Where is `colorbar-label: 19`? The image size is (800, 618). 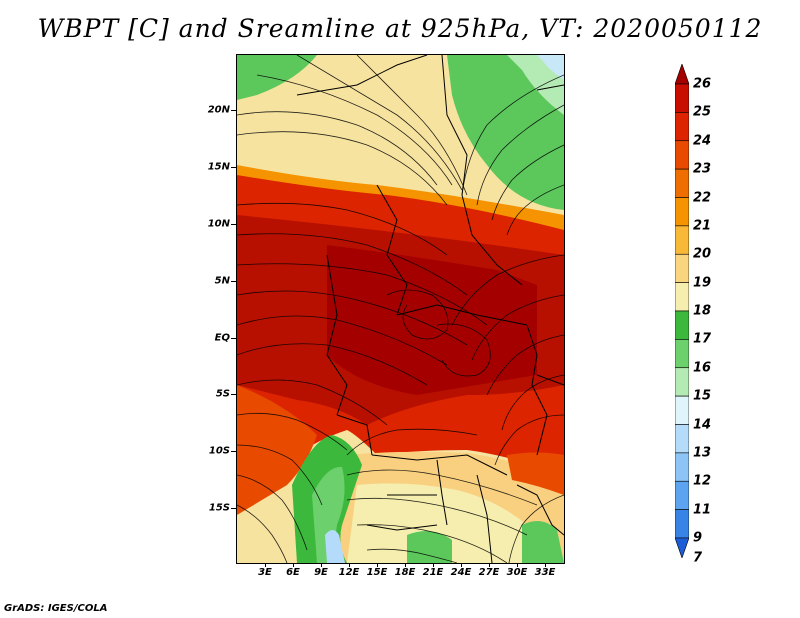
colorbar-label: 19 is located at coordinates (702, 283).